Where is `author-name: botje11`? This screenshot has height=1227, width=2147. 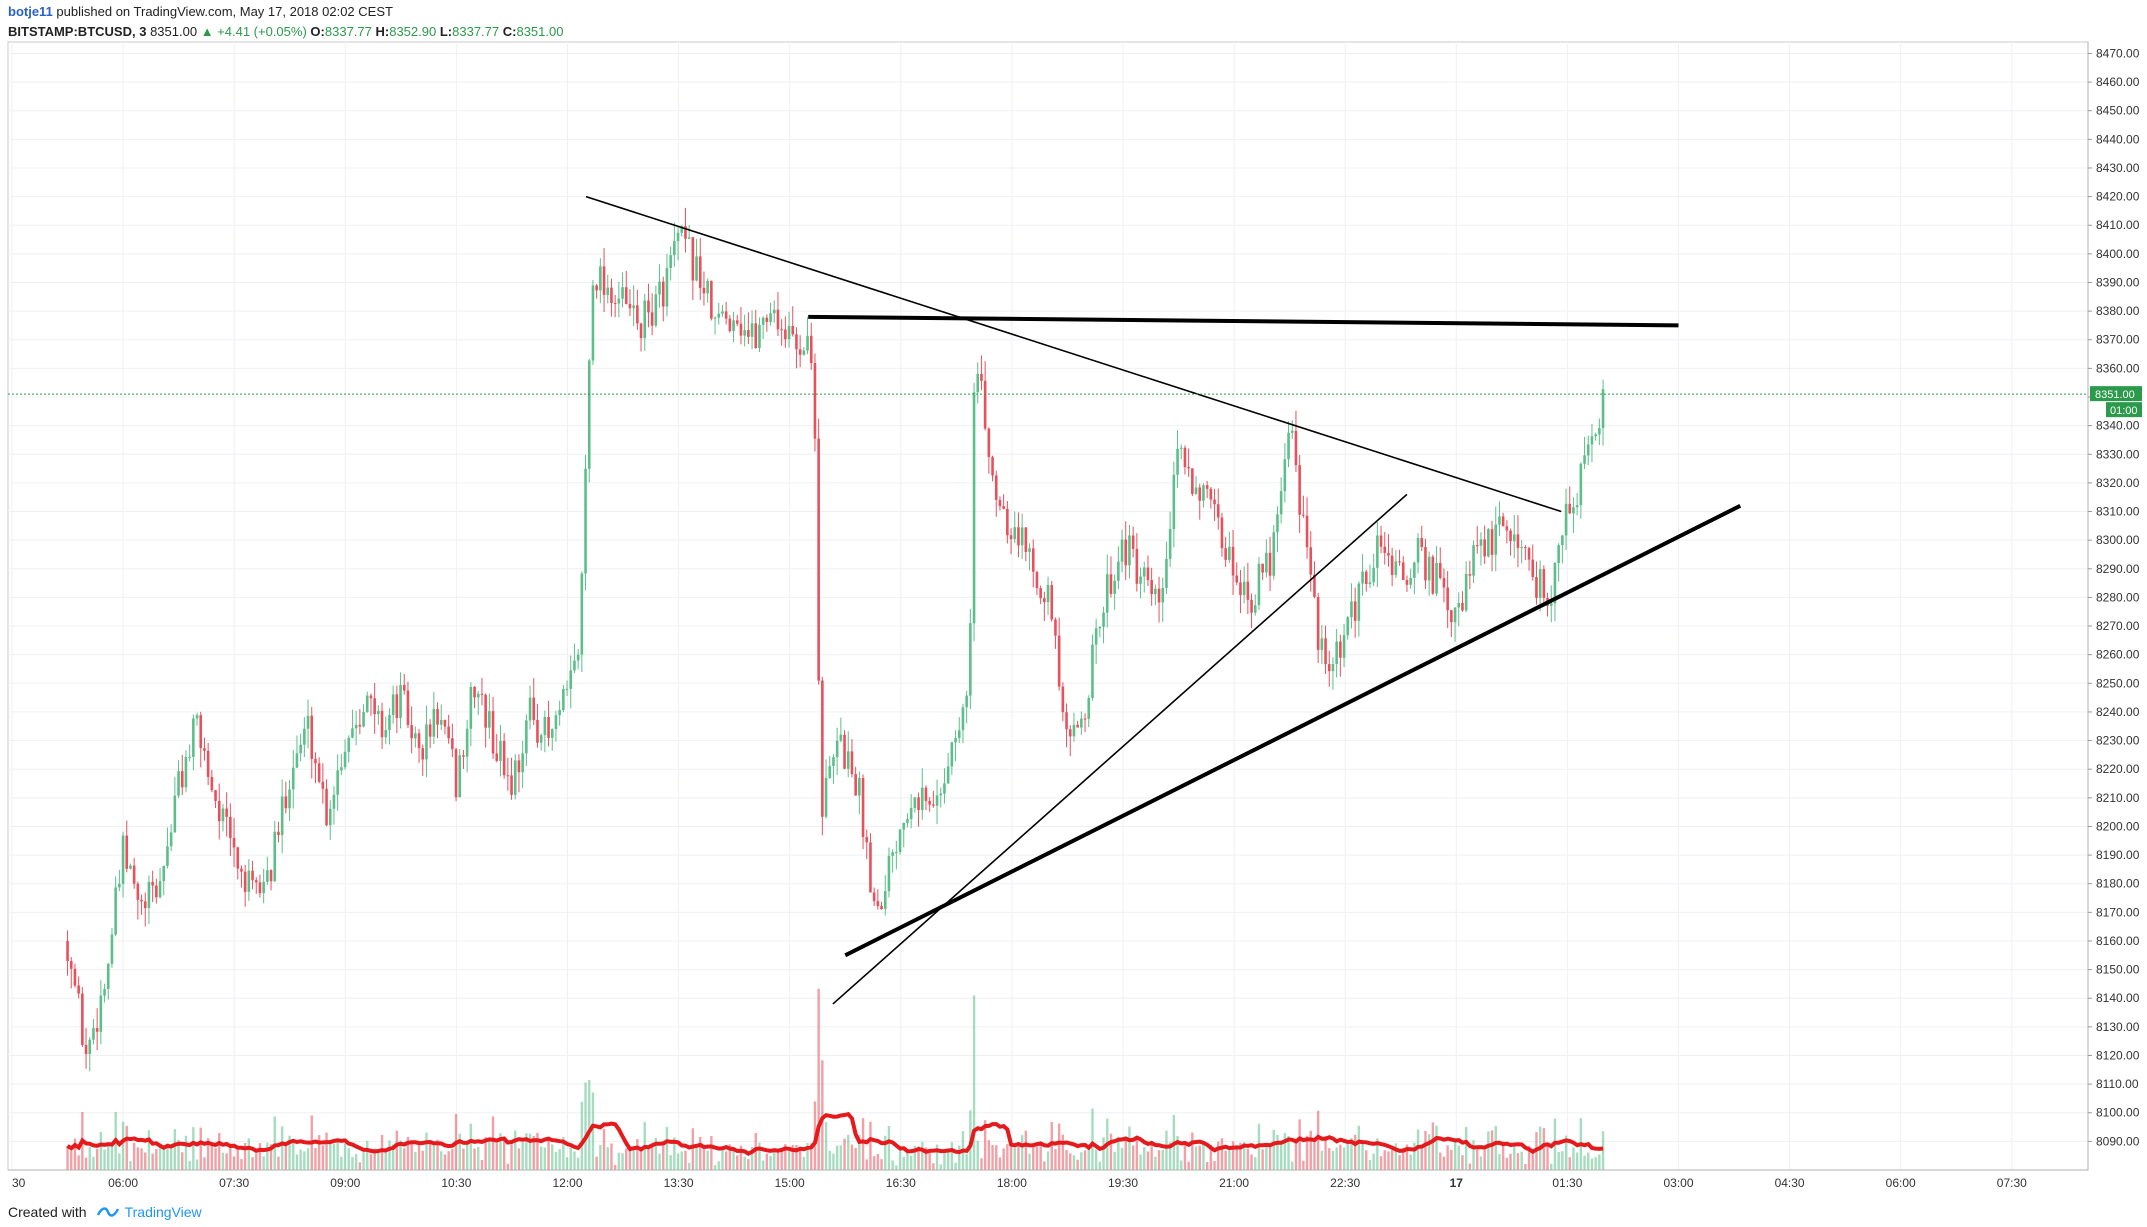 author-name: botje11 is located at coordinates (30, 11).